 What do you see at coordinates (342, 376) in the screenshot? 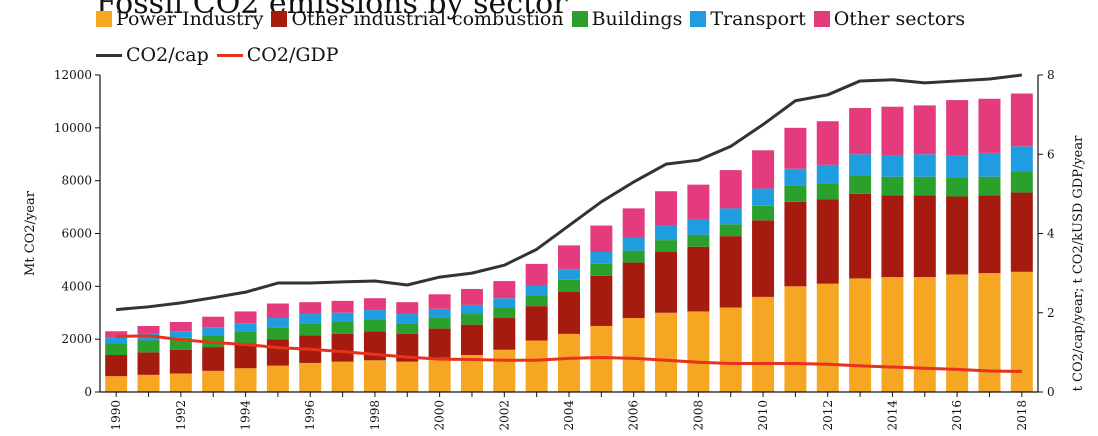
I see `bar-power-industry-1997` at bounding box center [342, 376].